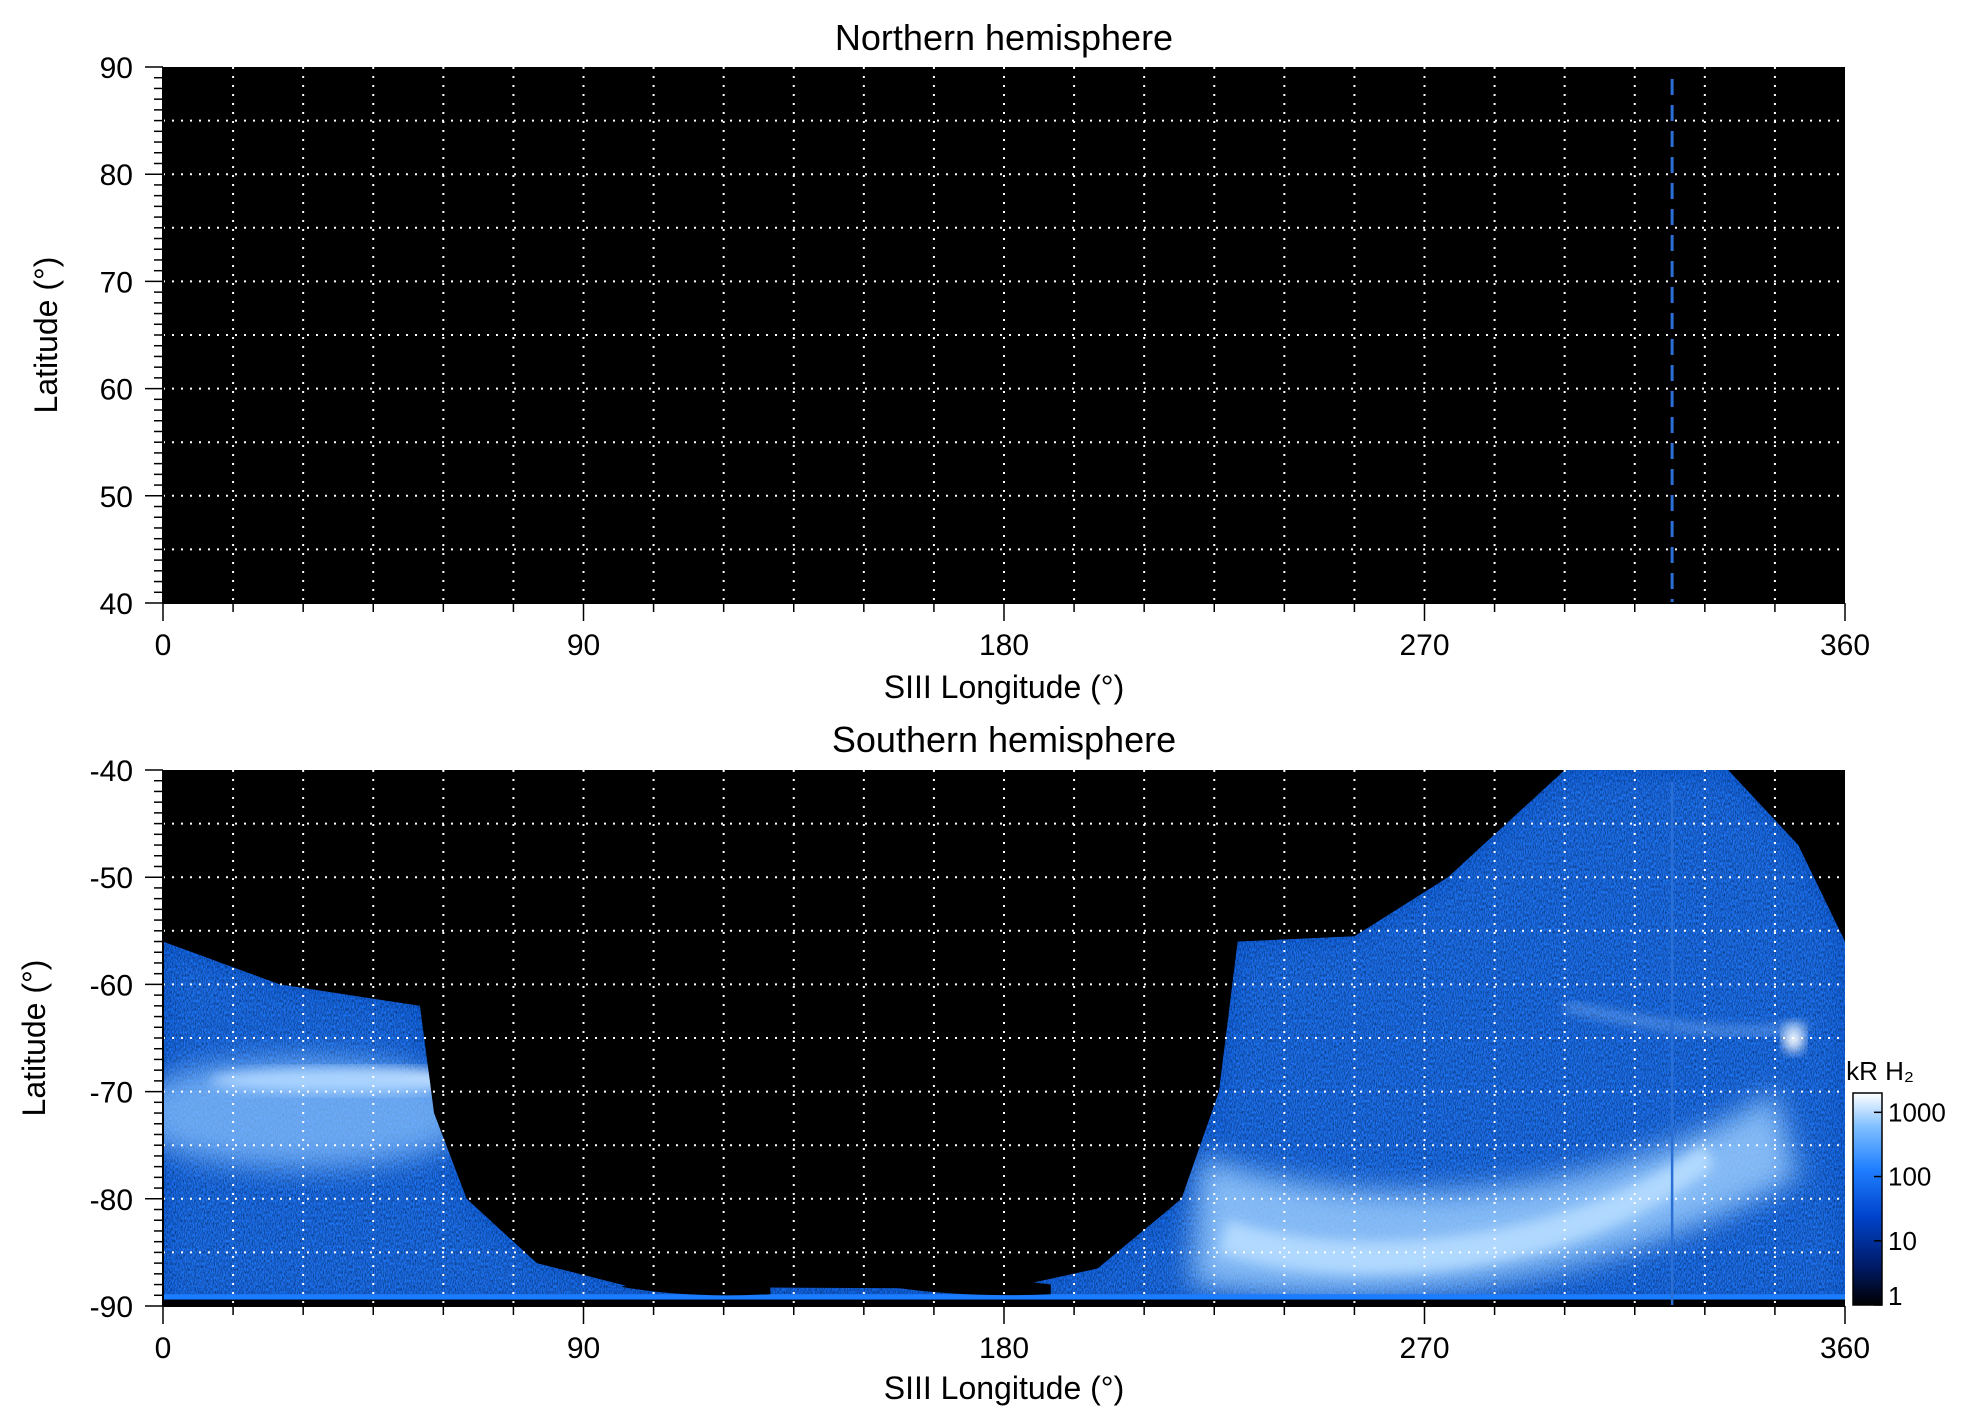 The height and width of the screenshot is (1423, 1983). I want to click on y-tick-label: -50, so click(111, 878).